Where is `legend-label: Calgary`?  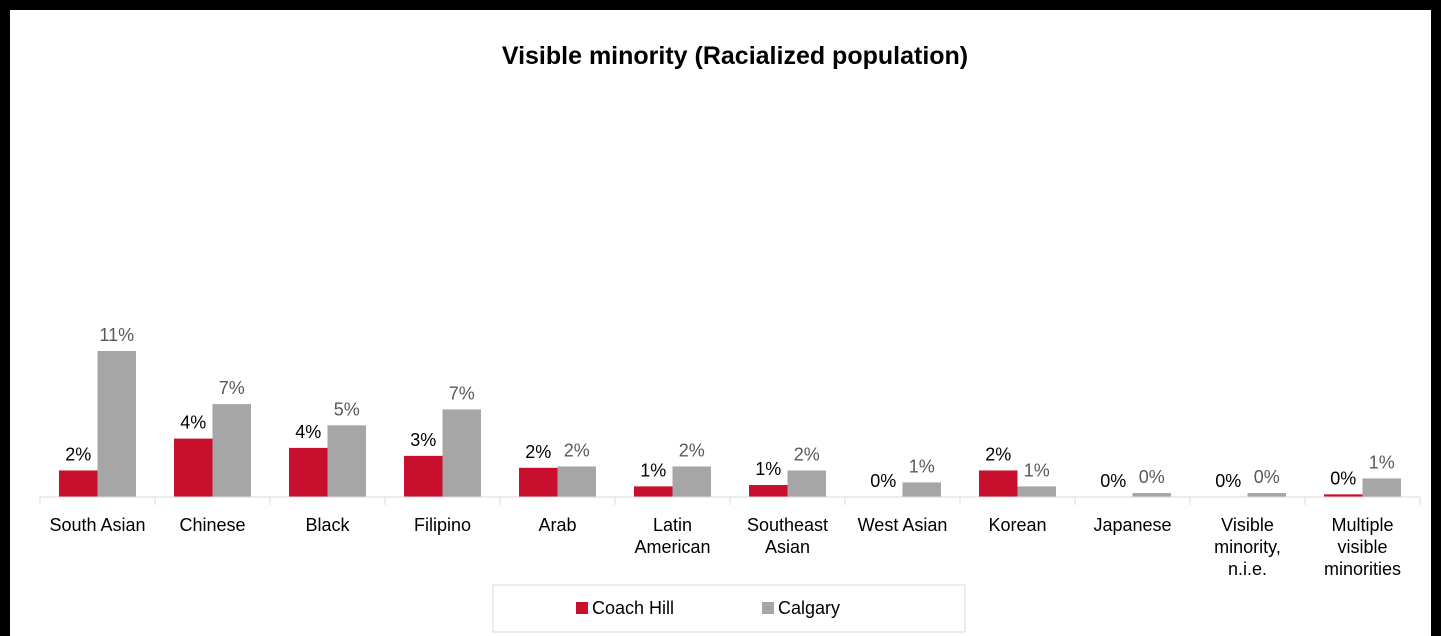
legend-label: Calgary is located at coordinates (809, 608).